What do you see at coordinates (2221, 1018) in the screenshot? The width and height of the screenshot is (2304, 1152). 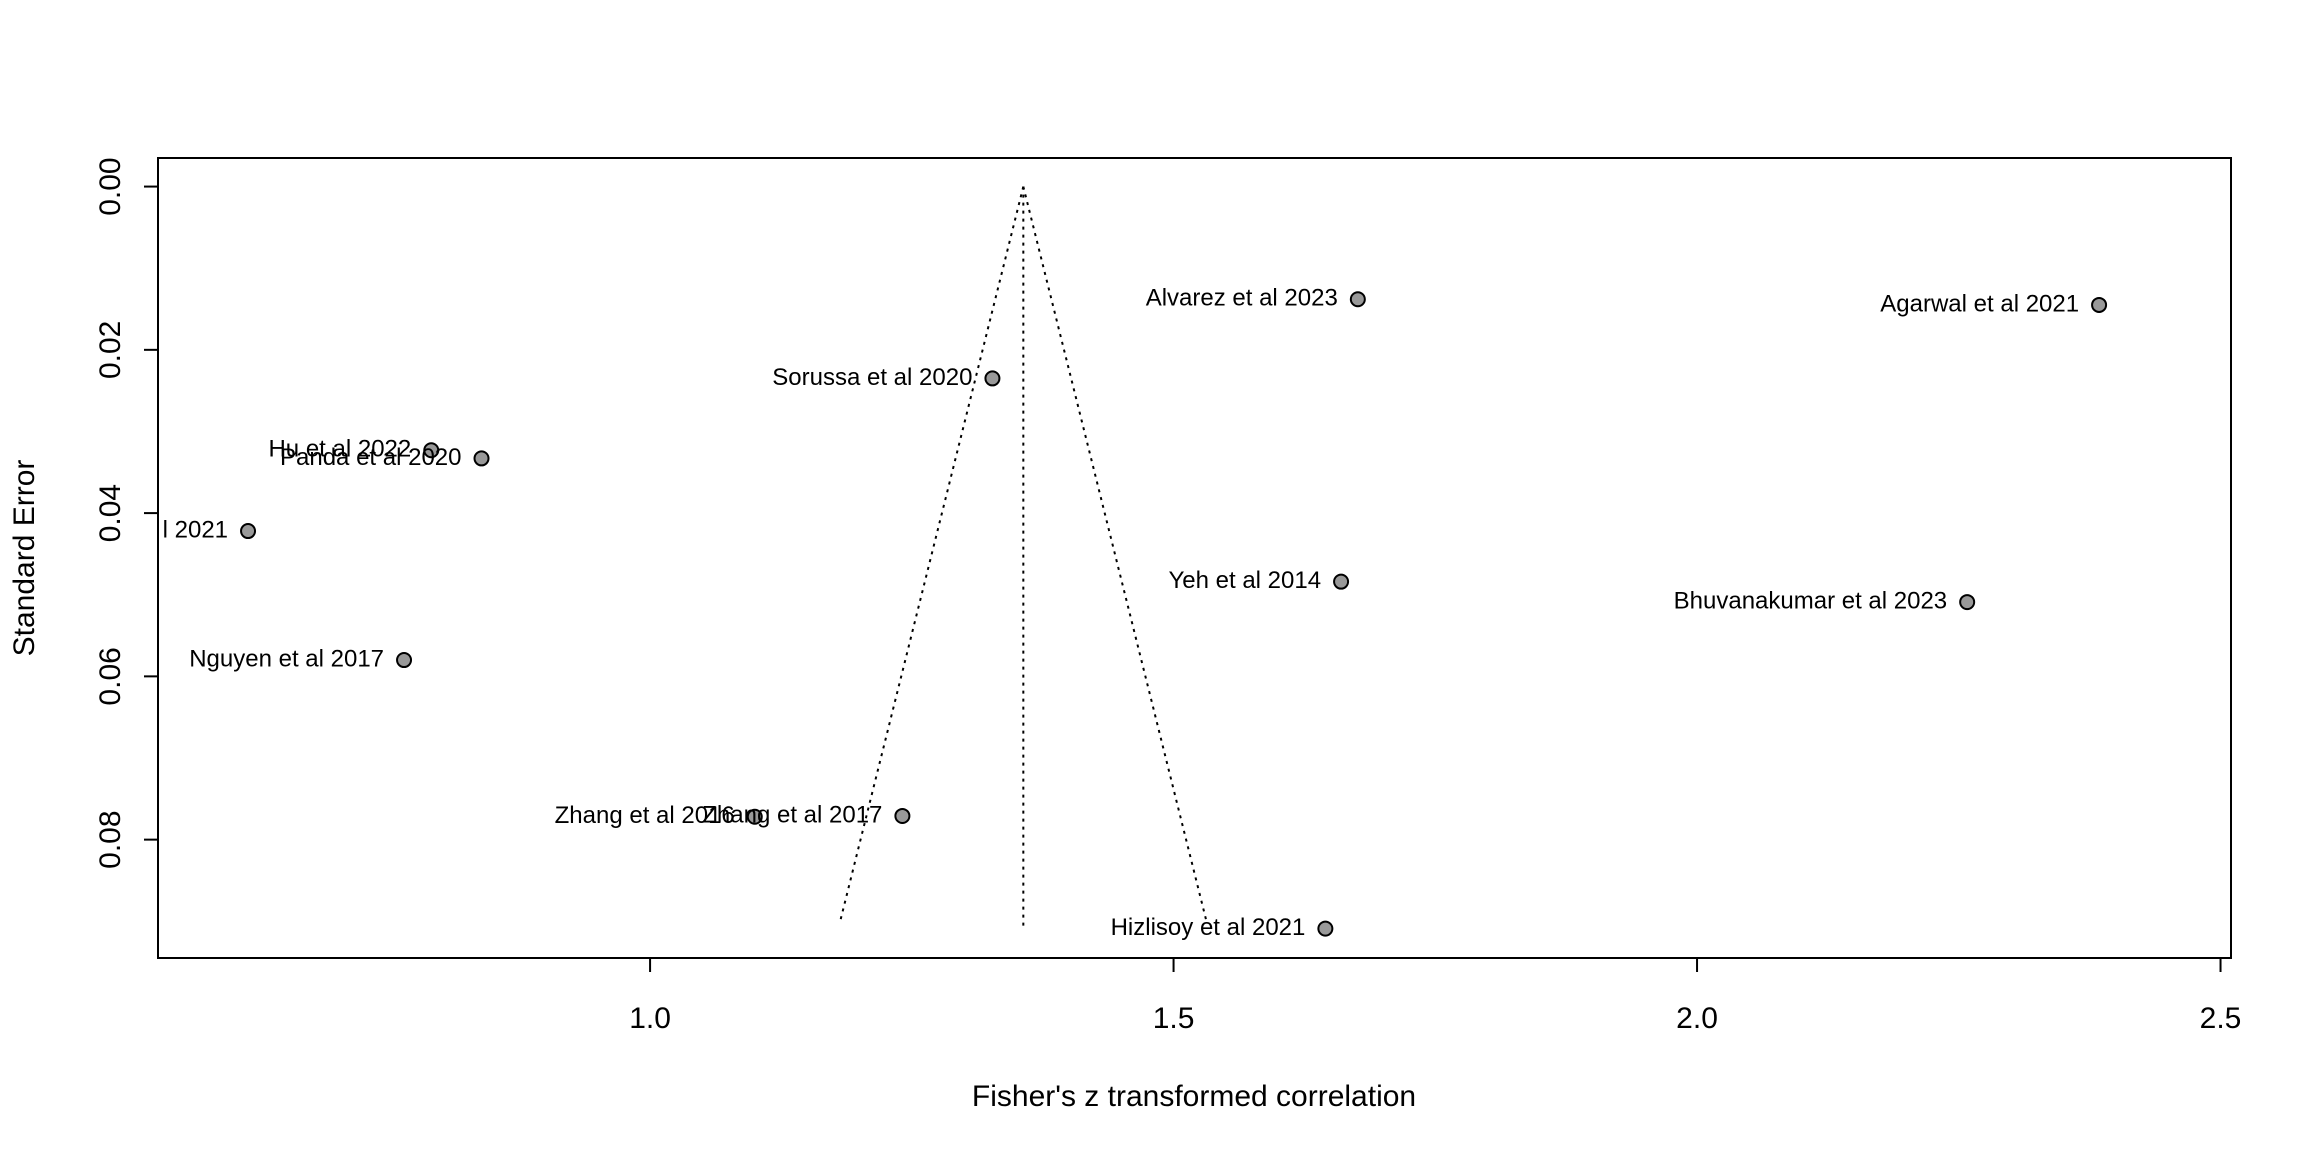 I see `x-tick-label: 2.5` at bounding box center [2221, 1018].